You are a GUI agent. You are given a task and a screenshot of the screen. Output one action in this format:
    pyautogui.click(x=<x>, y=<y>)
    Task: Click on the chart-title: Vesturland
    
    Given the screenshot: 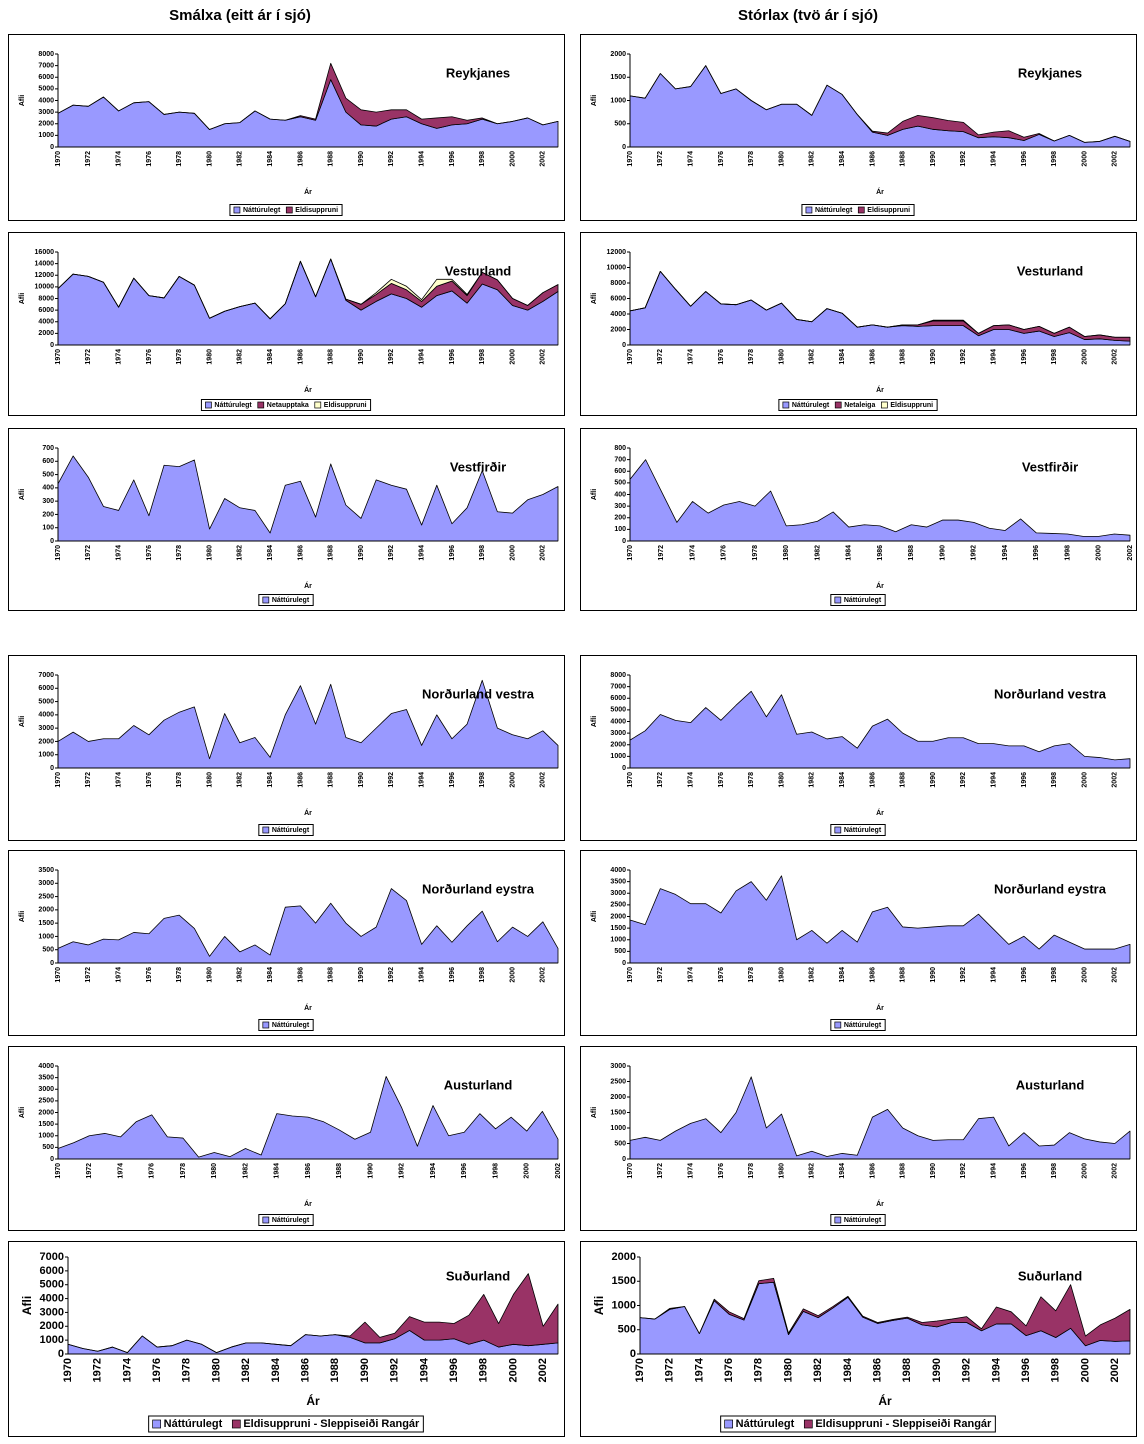 What is the action you would take?
    pyautogui.click(x=478, y=270)
    